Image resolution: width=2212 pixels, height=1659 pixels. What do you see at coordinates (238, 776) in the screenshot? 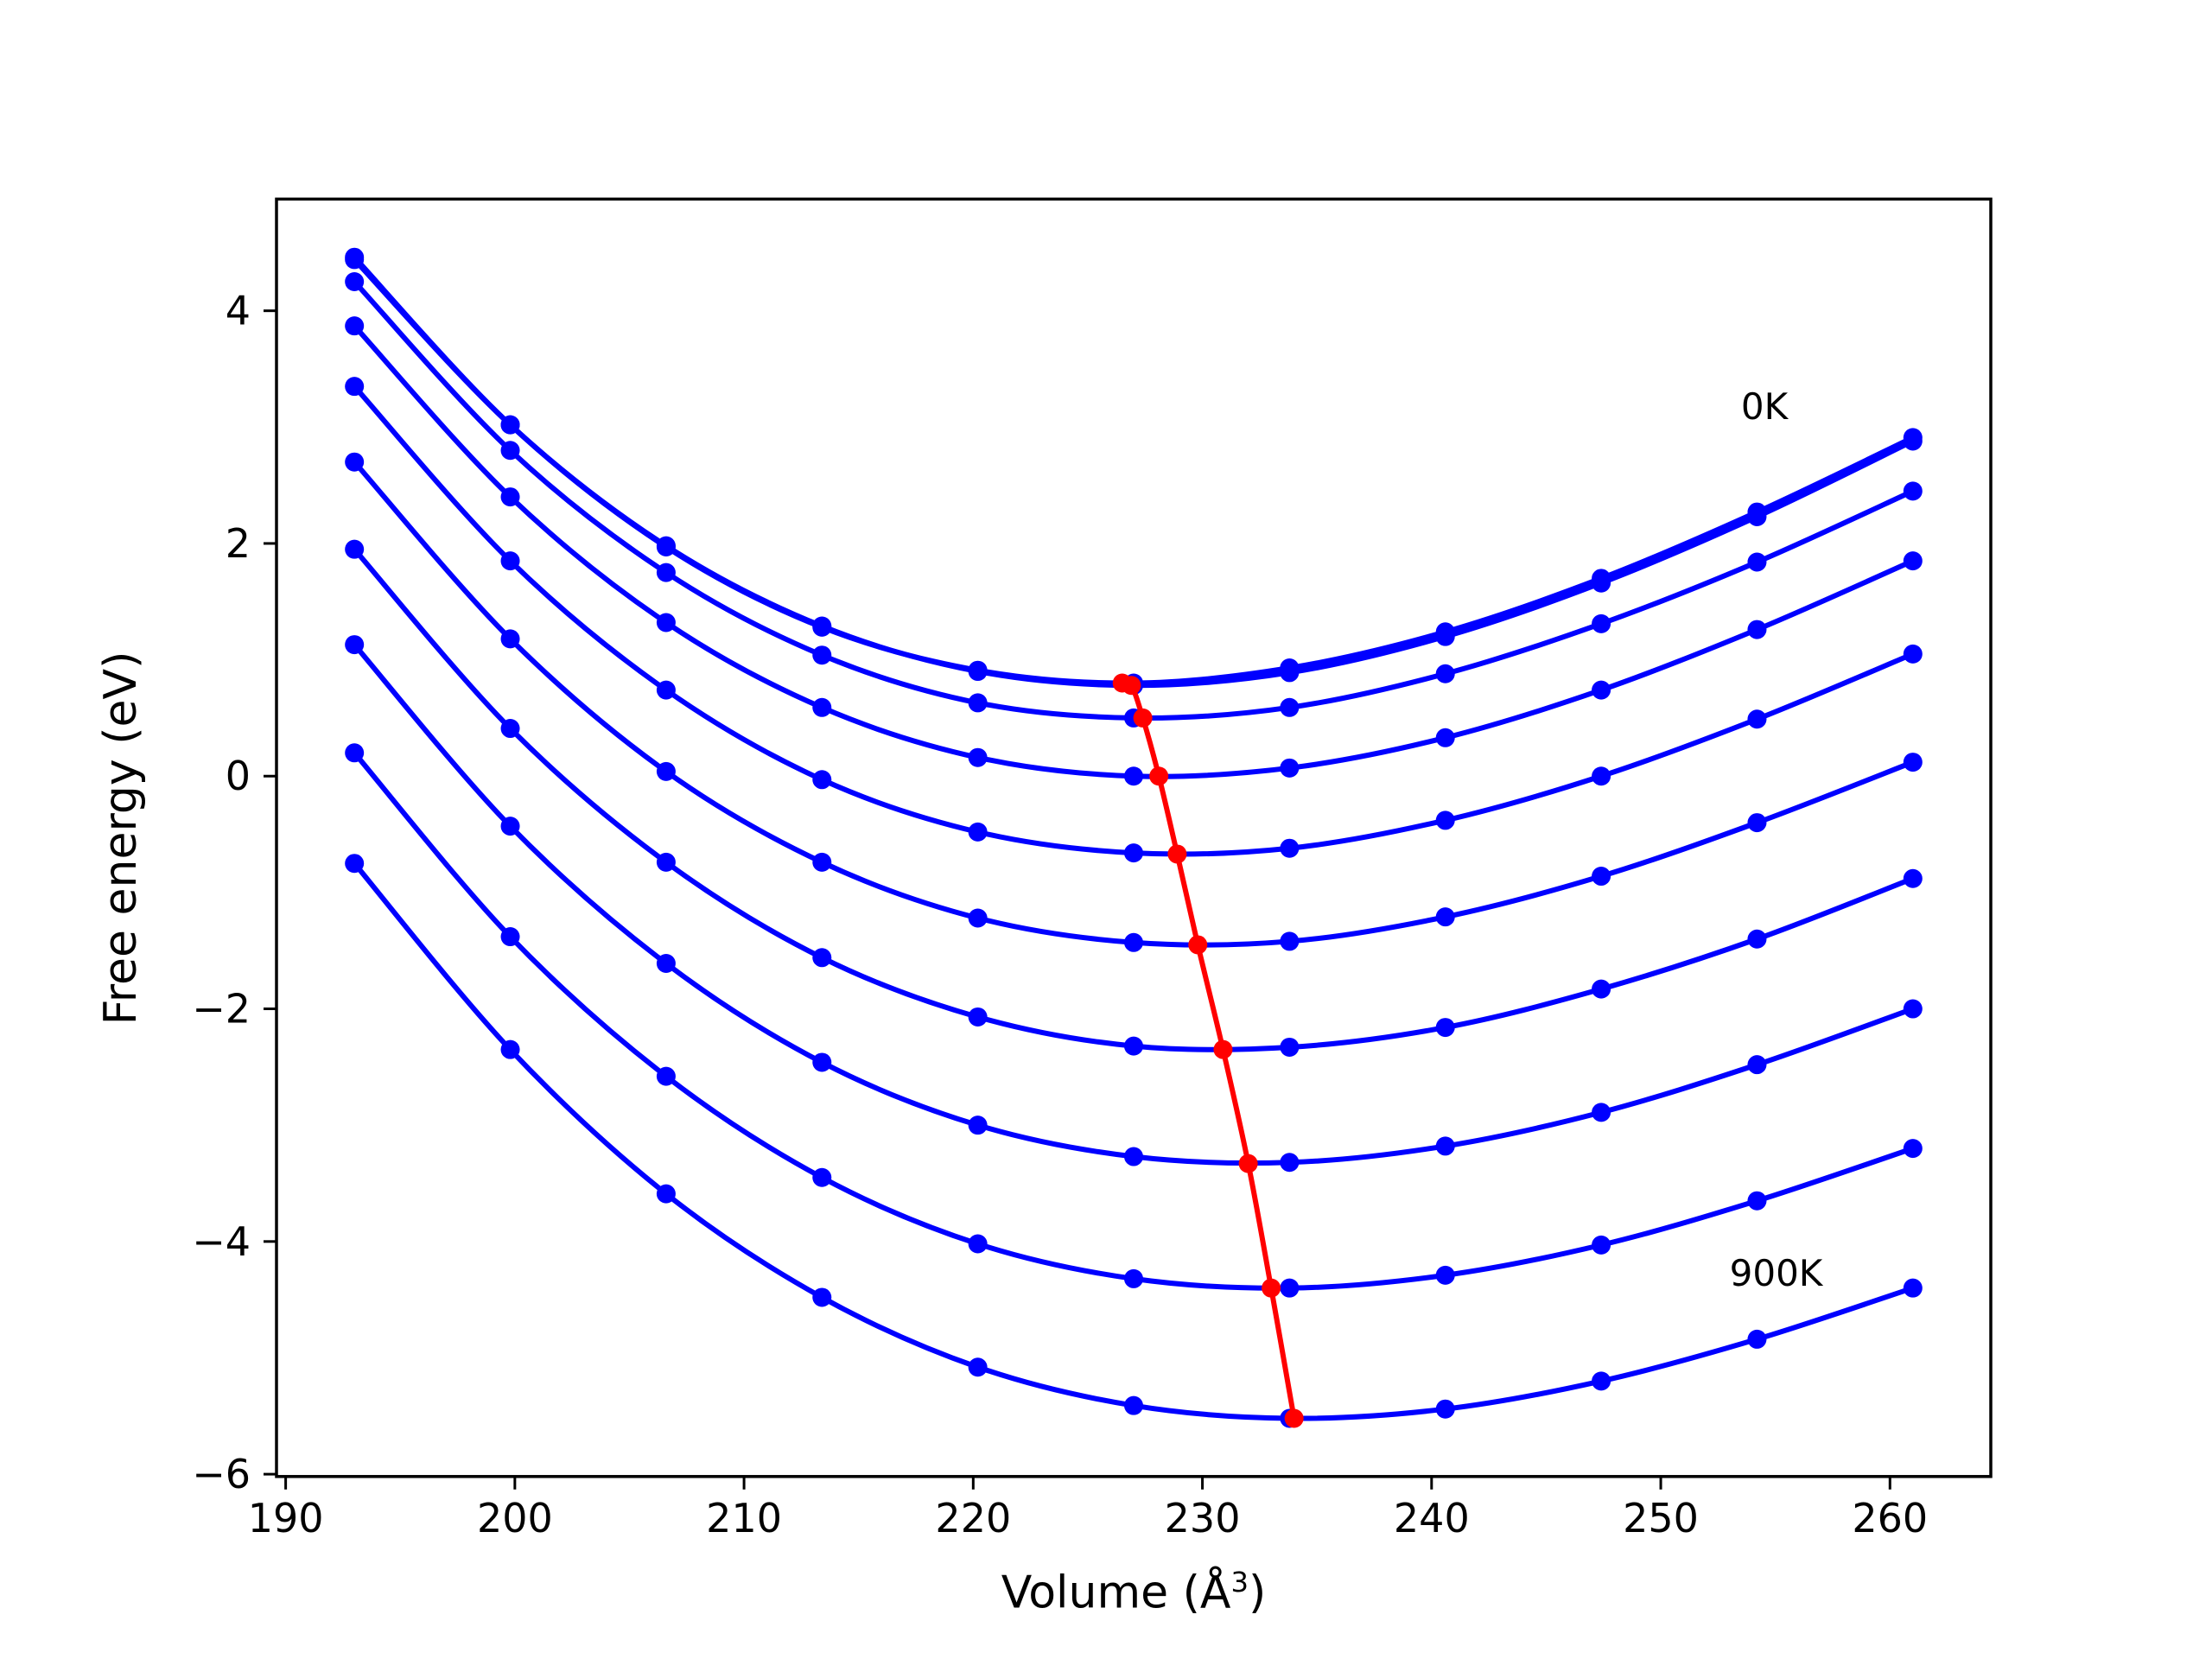
I see `y-tick-label: 0` at bounding box center [238, 776].